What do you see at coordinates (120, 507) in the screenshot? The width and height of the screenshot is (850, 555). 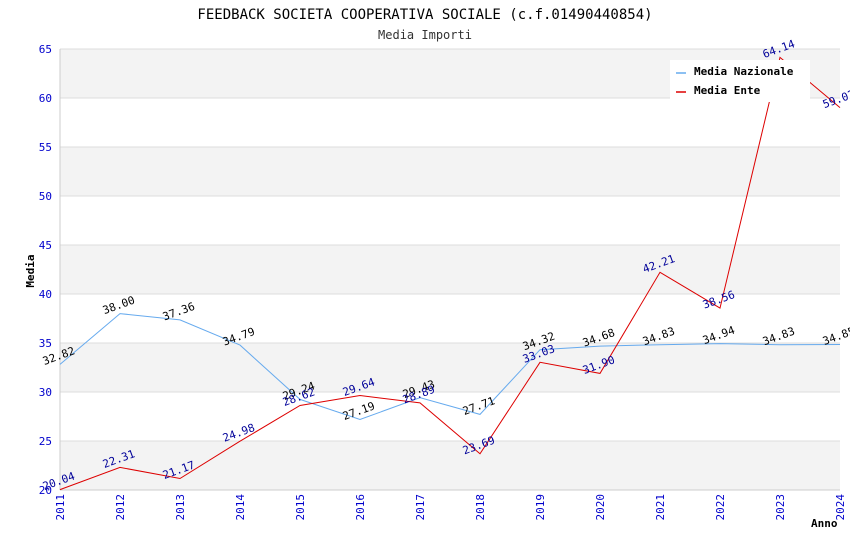 I see `x-tick-label: 2012` at bounding box center [120, 507].